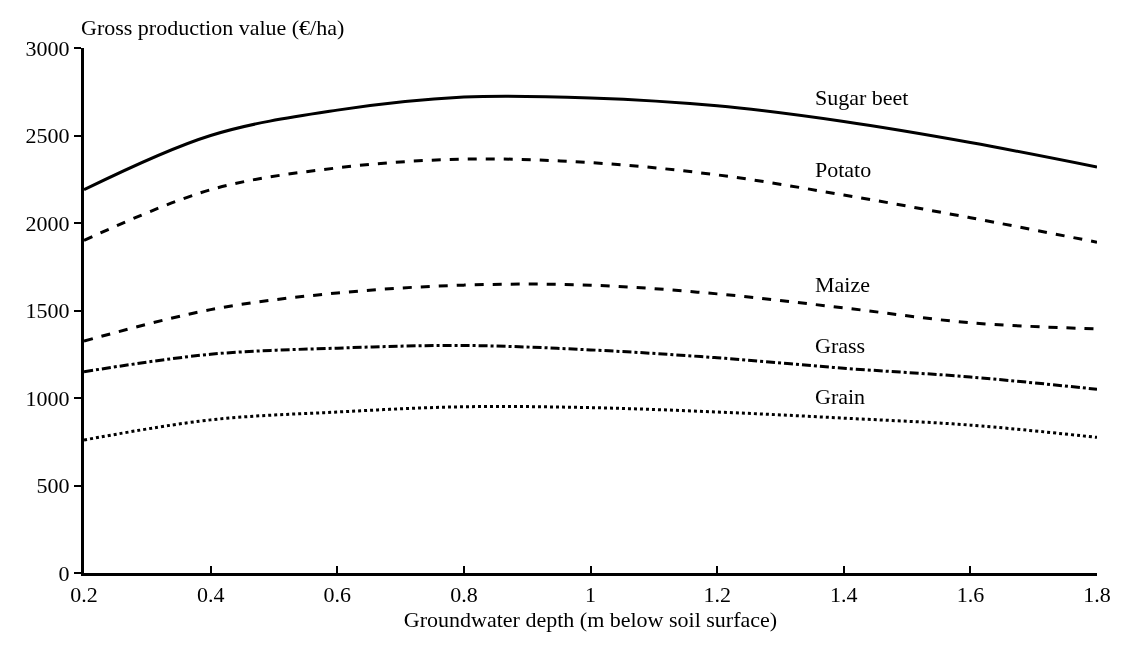 Image resolution: width=1122 pixels, height=655 pixels. What do you see at coordinates (717, 595) in the screenshot?
I see `x-tick-label: 1.2` at bounding box center [717, 595].